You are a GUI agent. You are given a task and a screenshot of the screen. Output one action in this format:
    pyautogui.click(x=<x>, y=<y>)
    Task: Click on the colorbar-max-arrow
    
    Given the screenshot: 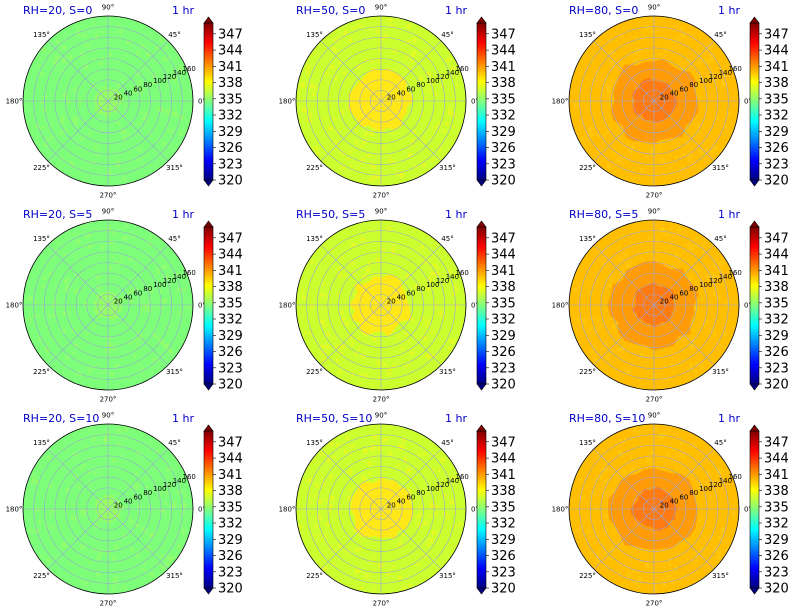 What is the action you would take?
    pyautogui.click(x=754, y=428)
    